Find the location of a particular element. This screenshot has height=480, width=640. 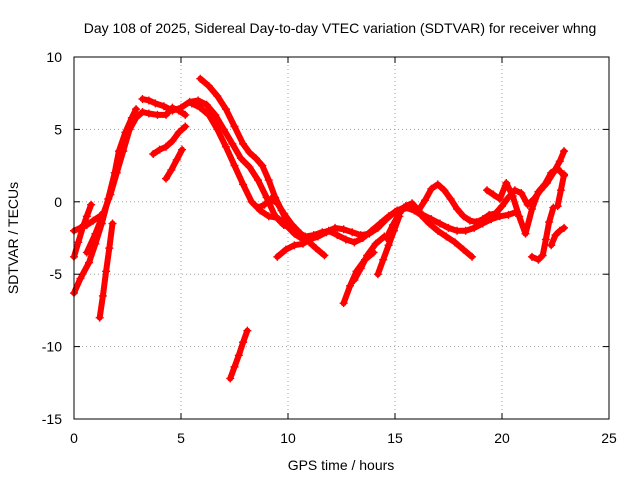

y-tick-label: -10 is located at coordinates (52, 347).